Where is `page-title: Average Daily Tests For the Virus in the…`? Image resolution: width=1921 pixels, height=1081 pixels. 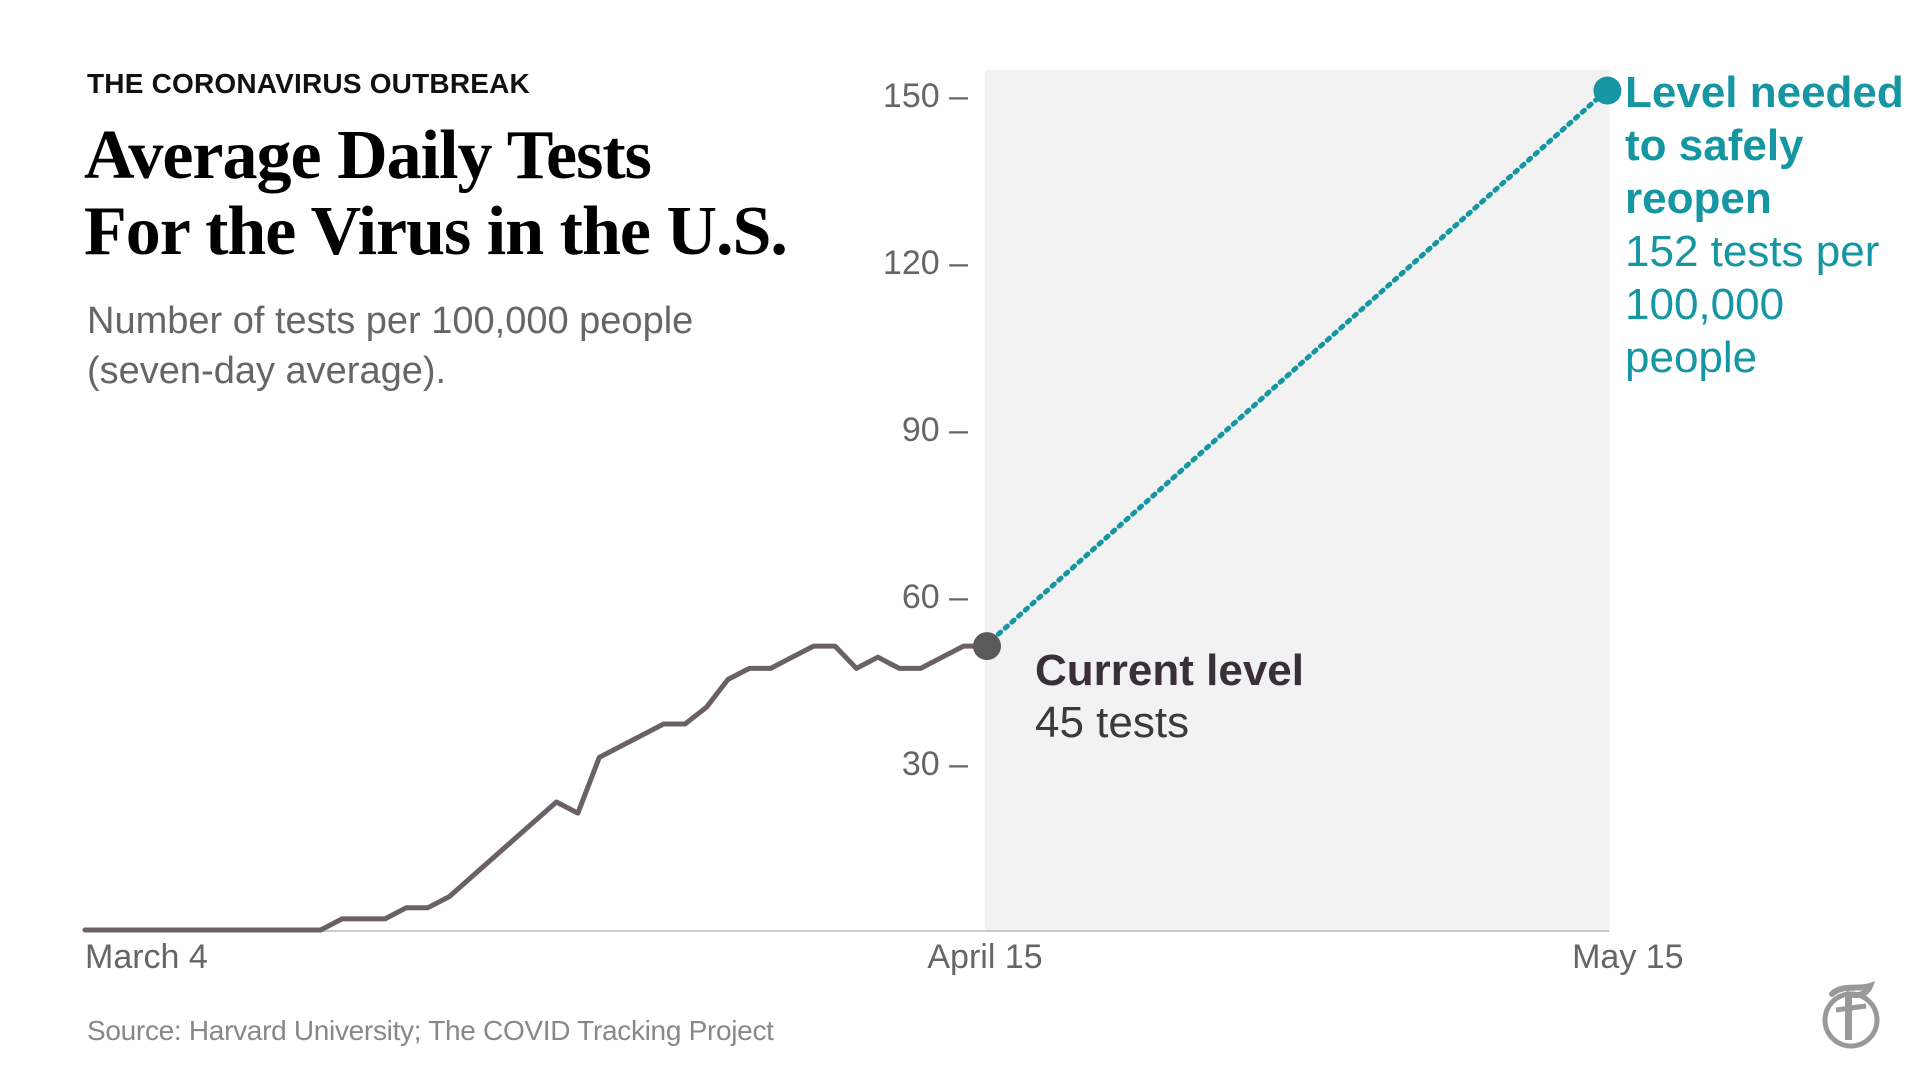
page-title: Average Daily Tests For the Virus in the… is located at coordinates (444, 194).